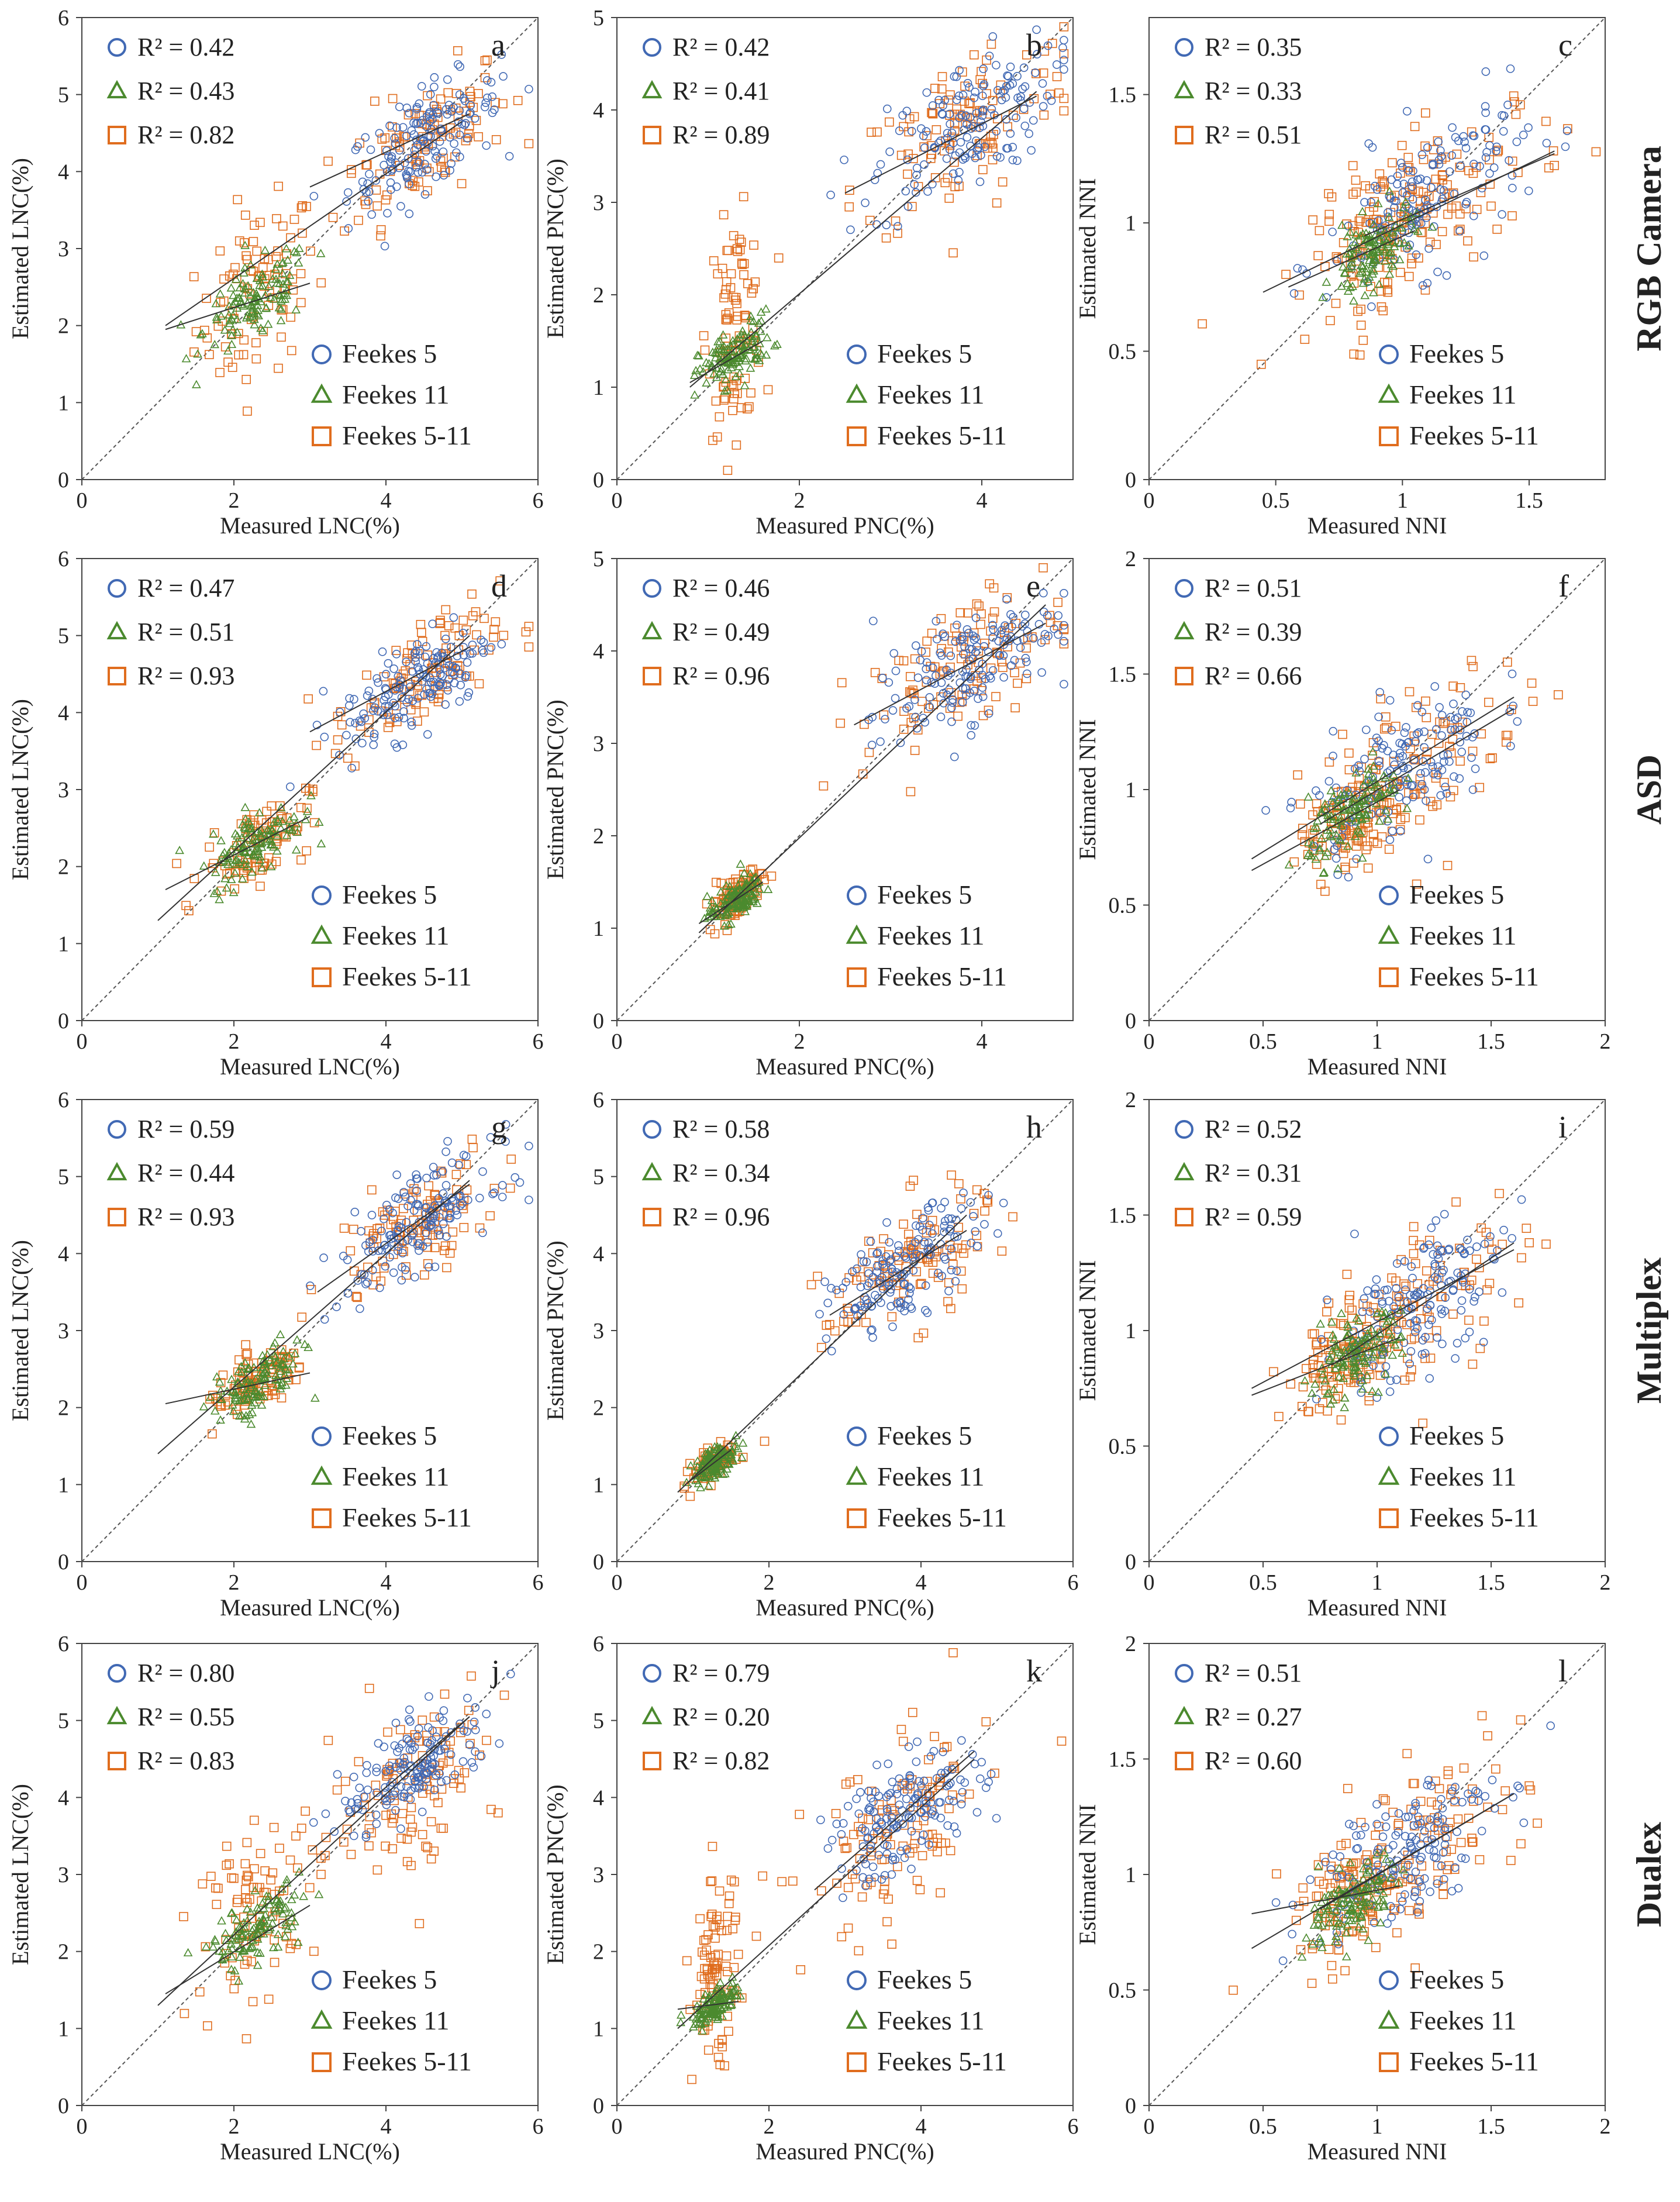 Image resolution: width=1680 pixels, height=2202 pixels. I want to click on legend-marker, so click(1389, 1436).